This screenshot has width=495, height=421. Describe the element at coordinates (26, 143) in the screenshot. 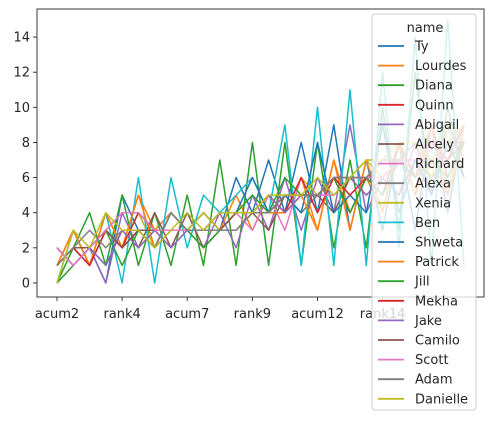

I see `y-tick-label: 8` at that location.